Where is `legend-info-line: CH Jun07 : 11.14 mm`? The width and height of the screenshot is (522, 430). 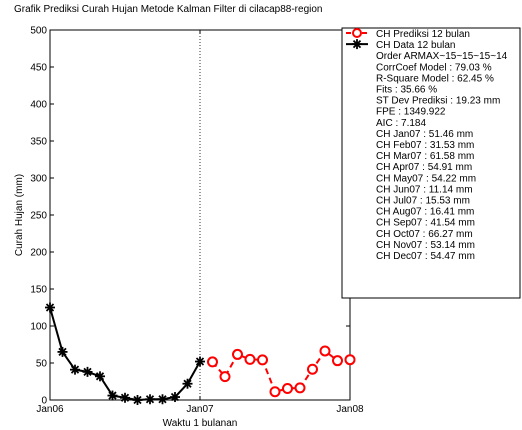
legend-info-line: CH Jun07 : 11.14 mm is located at coordinates (424, 189).